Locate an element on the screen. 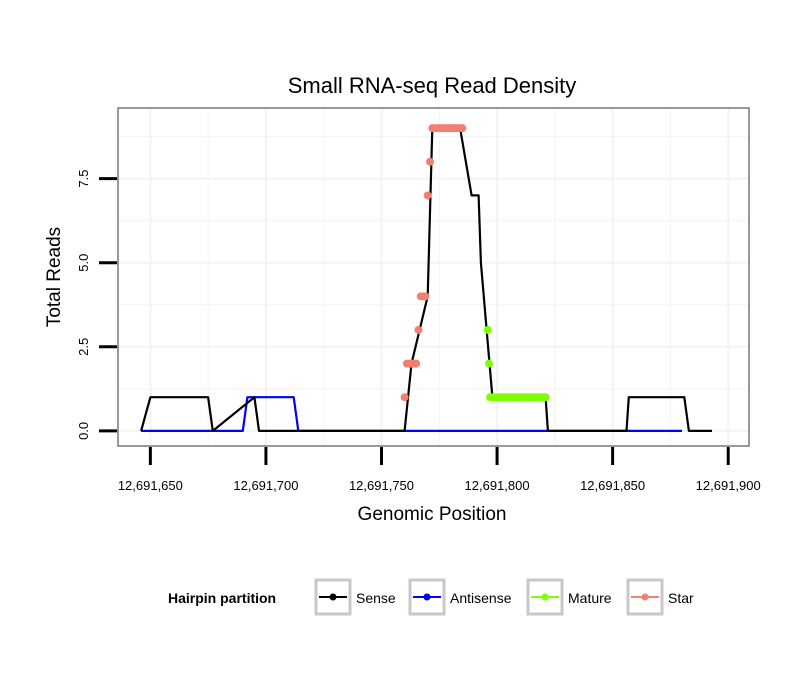  y-tick-label: 2.5 is located at coordinates (83, 347).